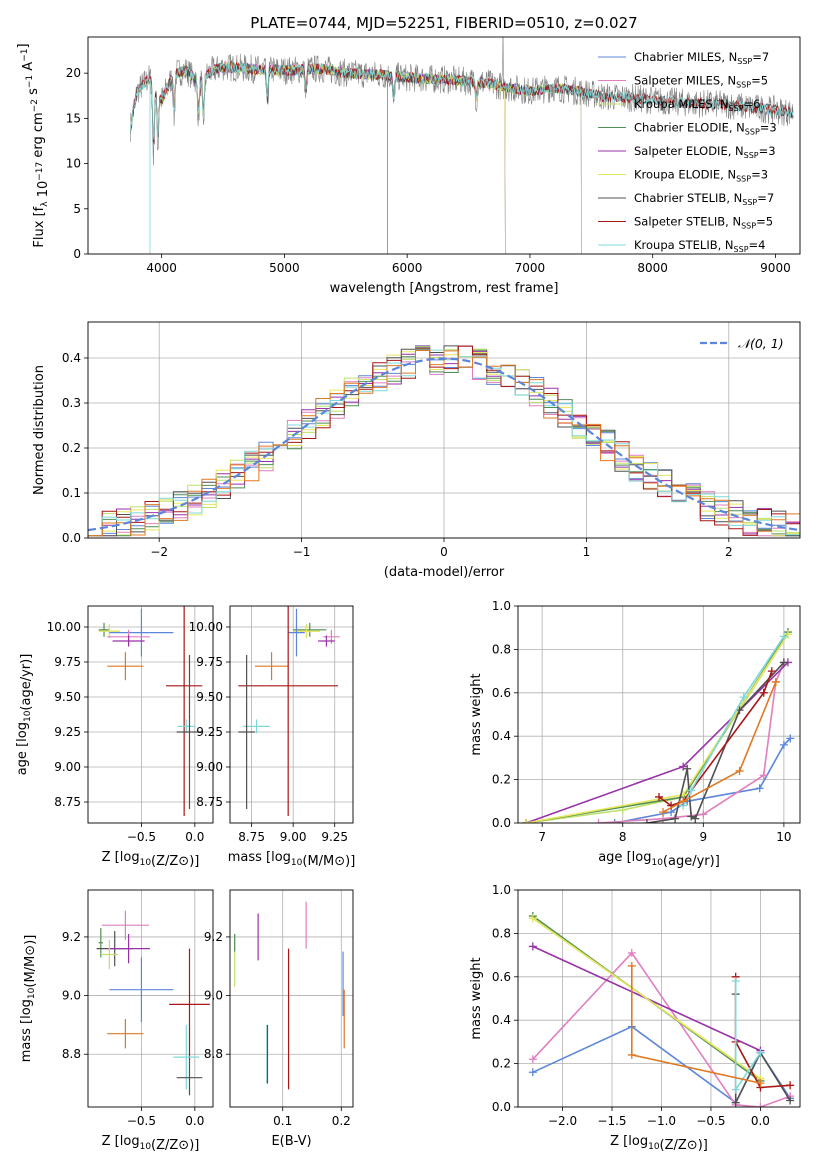 The width and height of the screenshot is (819, 1170). I want to click on y-tick-label: 9.00, so click(67, 767).